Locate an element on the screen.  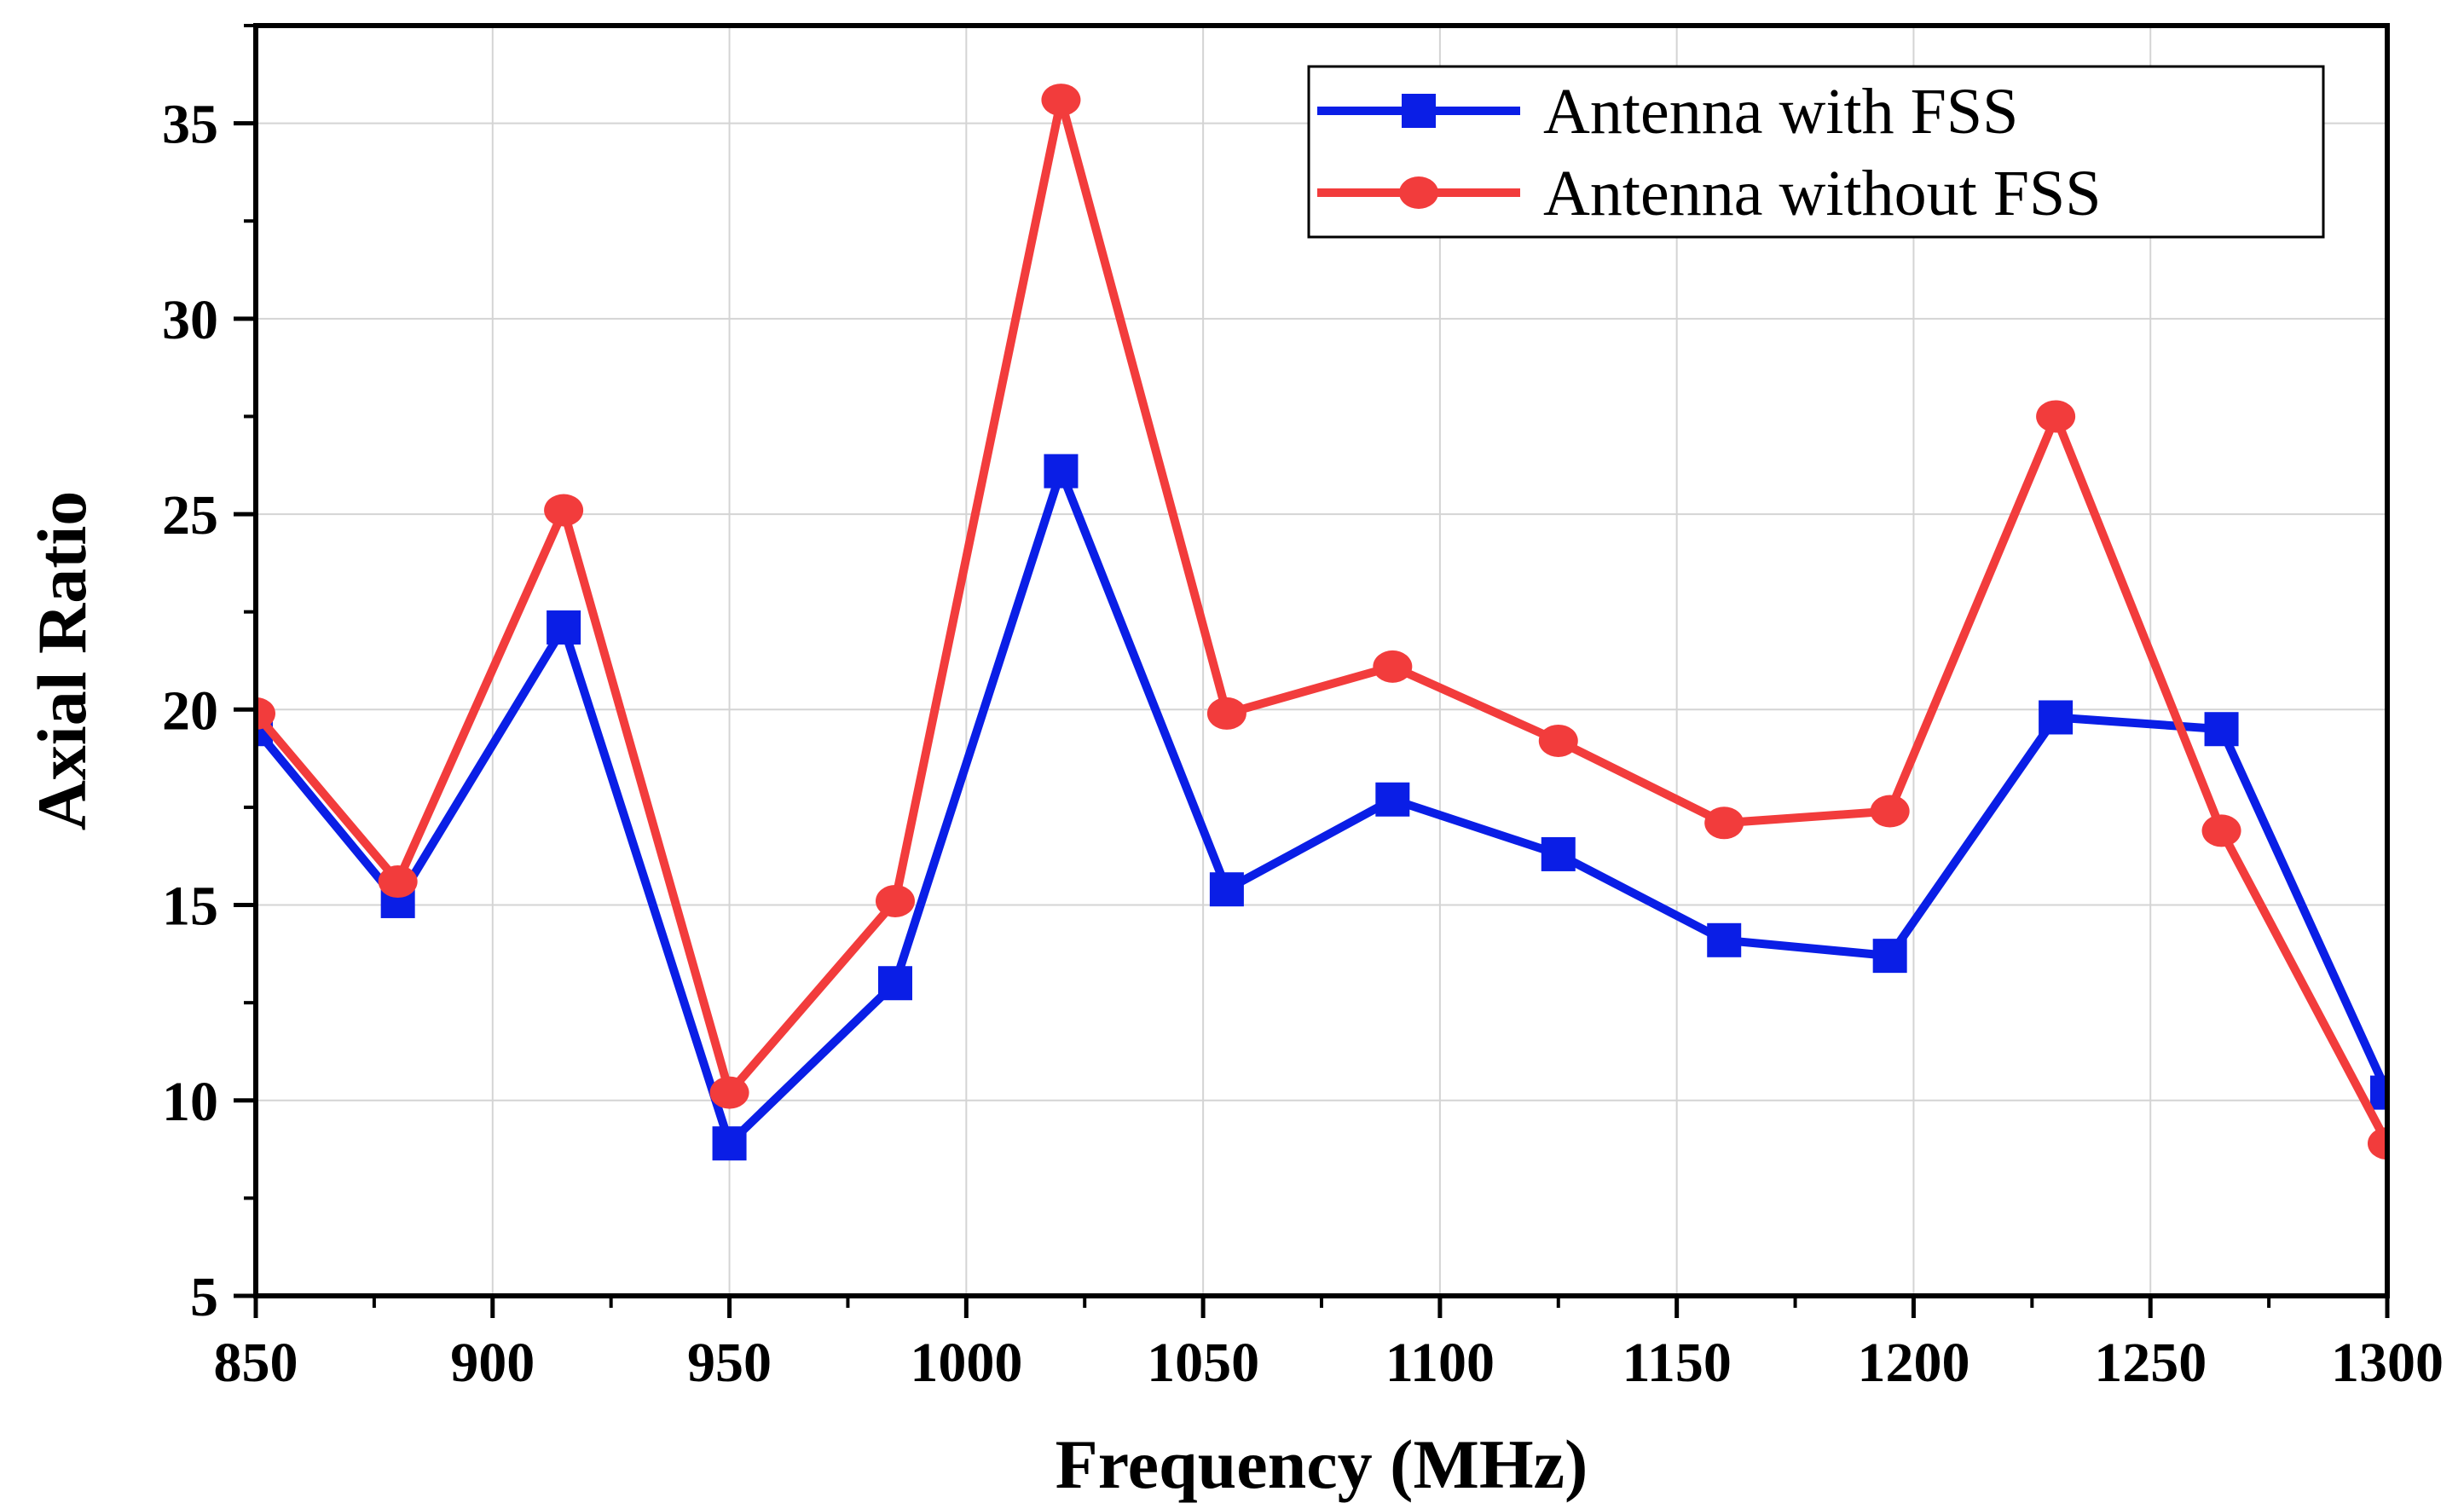
y-tick-label: 25 is located at coordinates (190, 515).